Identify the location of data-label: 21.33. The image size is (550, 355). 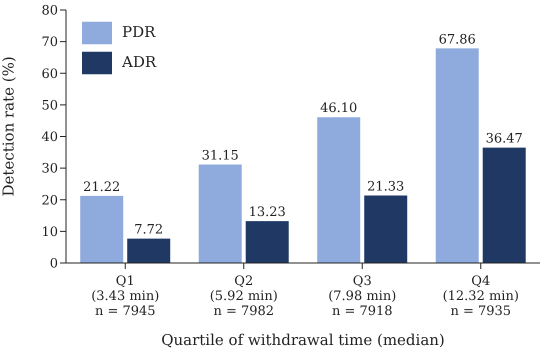
(385, 187).